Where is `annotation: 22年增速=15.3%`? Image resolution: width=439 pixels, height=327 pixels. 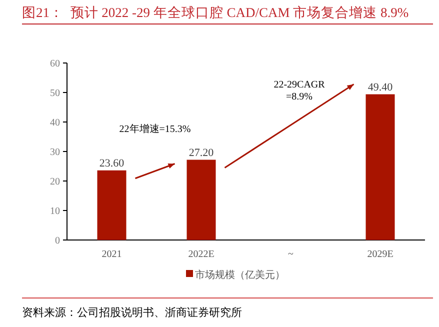
annotation: 22年增速=15.3% is located at coordinates (155, 128).